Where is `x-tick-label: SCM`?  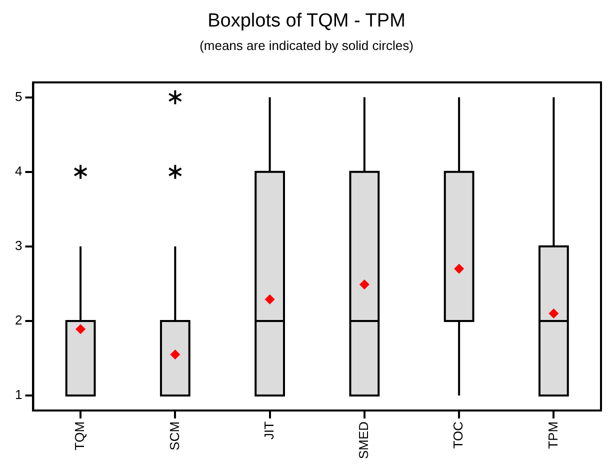
x-tick-label: SCM is located at coordinates (174, 435).